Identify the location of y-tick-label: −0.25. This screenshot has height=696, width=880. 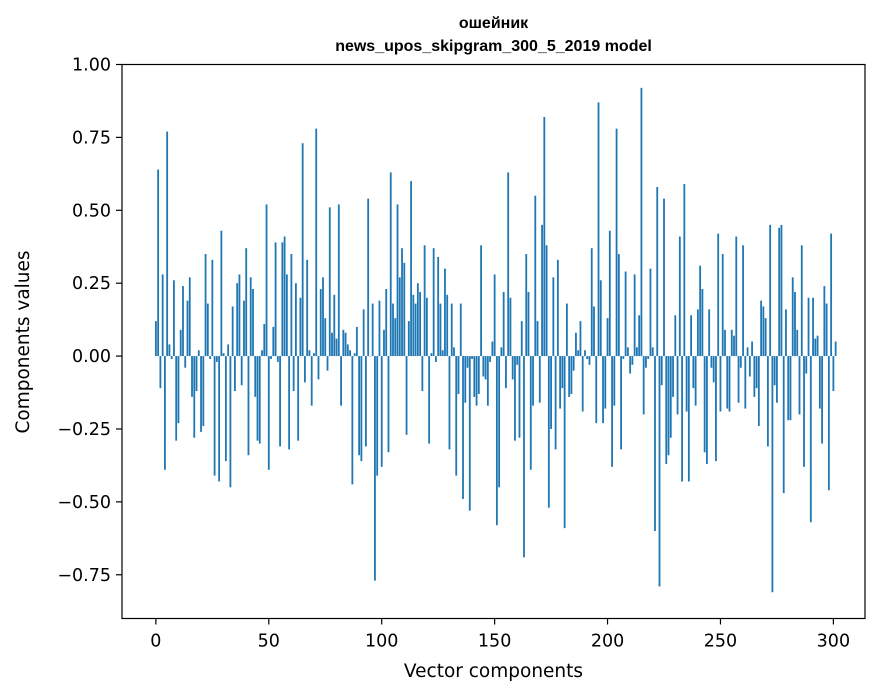
(84, 430).